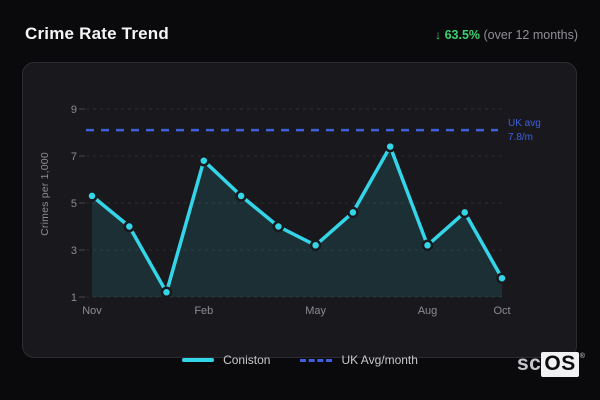 This screenshot has height=400, width=600. What do you see at coordinates (524, 123) in the screenshot?
I see `uk-avg-label: UK avg` at bounding box center [524, 123].